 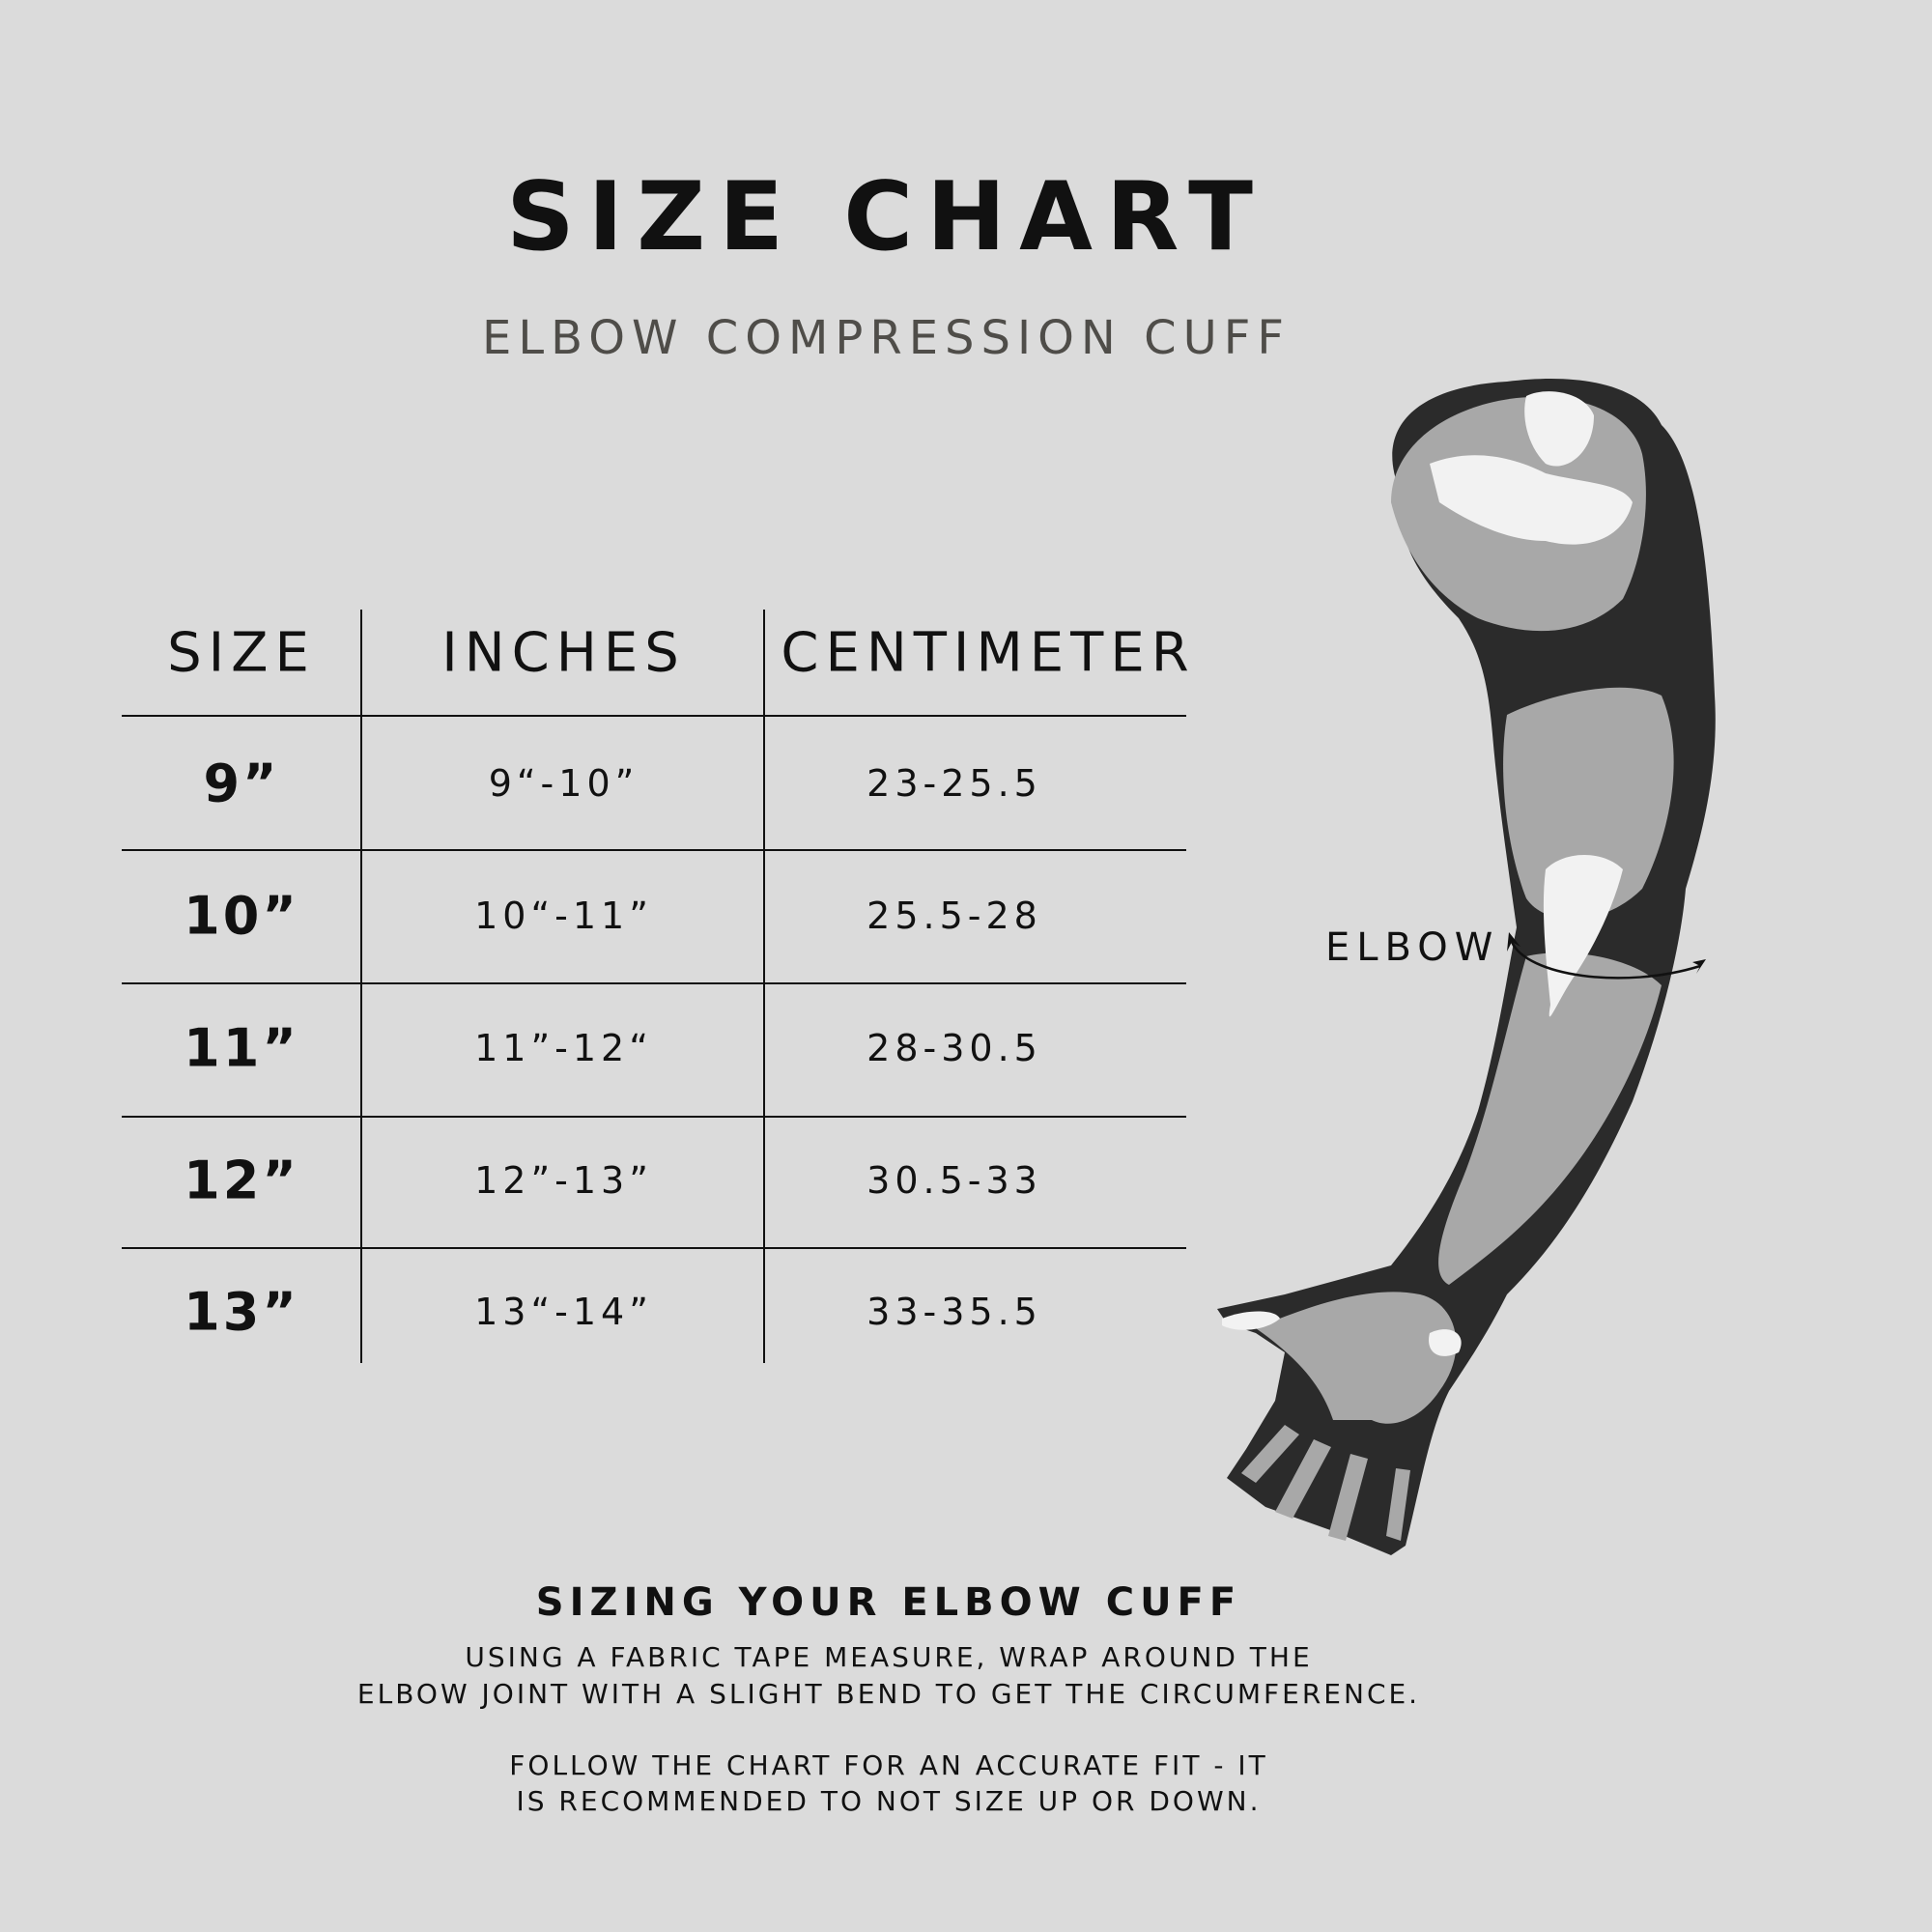 I want to click on size-cell: 10”, so click(x=241, y=916).